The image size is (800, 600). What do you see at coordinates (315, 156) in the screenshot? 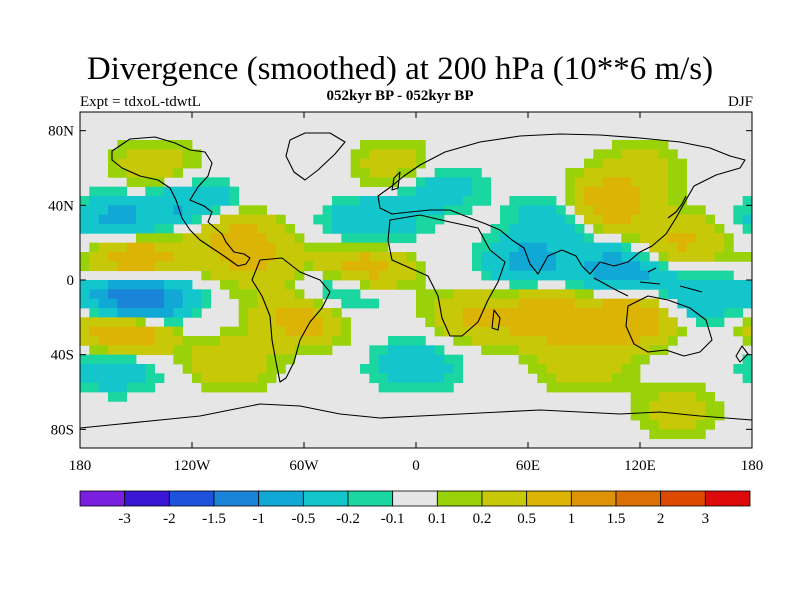
I see `coastline-greenland` at bounding box center [315, 156].